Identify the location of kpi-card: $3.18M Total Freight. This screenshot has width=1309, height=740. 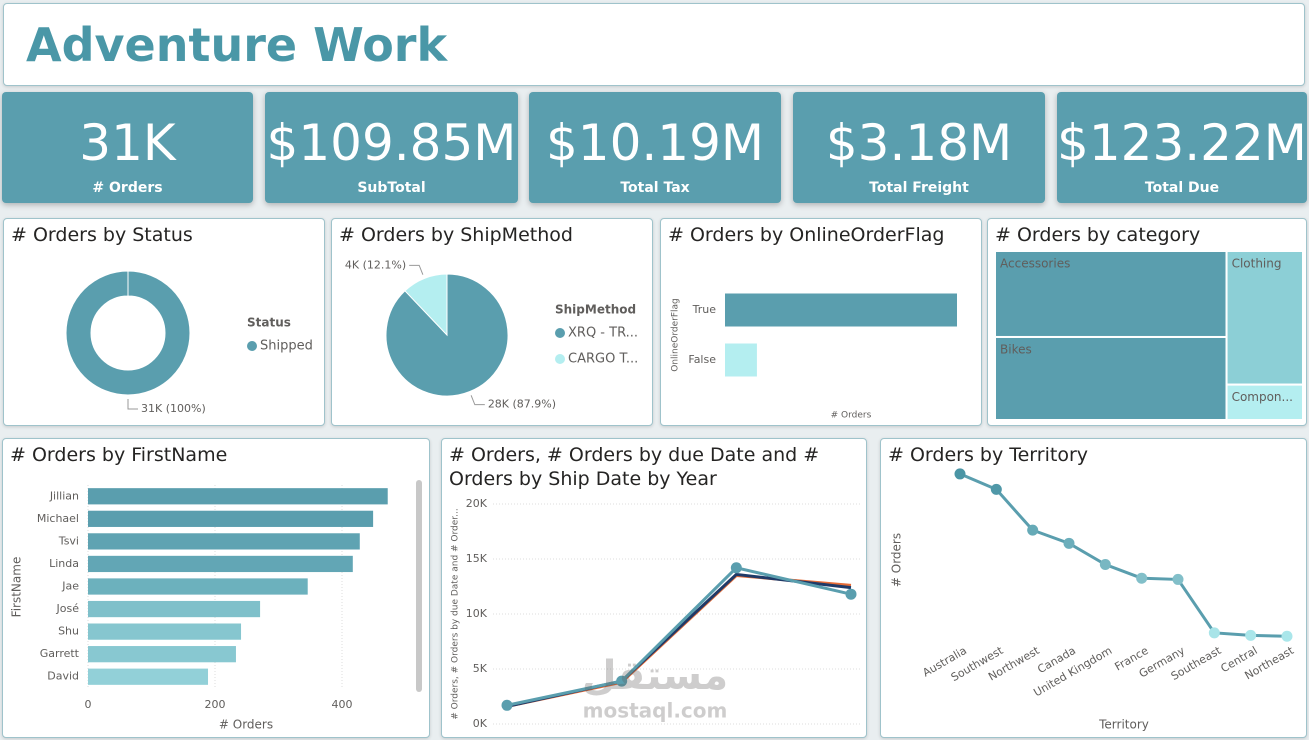
(919, 147).